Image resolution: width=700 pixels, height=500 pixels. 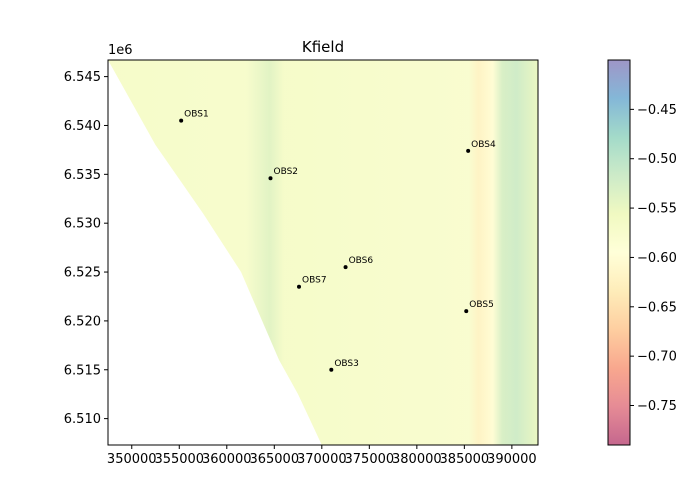 What do you see at coordinates (82, 419) in the screenshot?
I see `y-tick-label: 6.510` at bounding box center [82, 419].